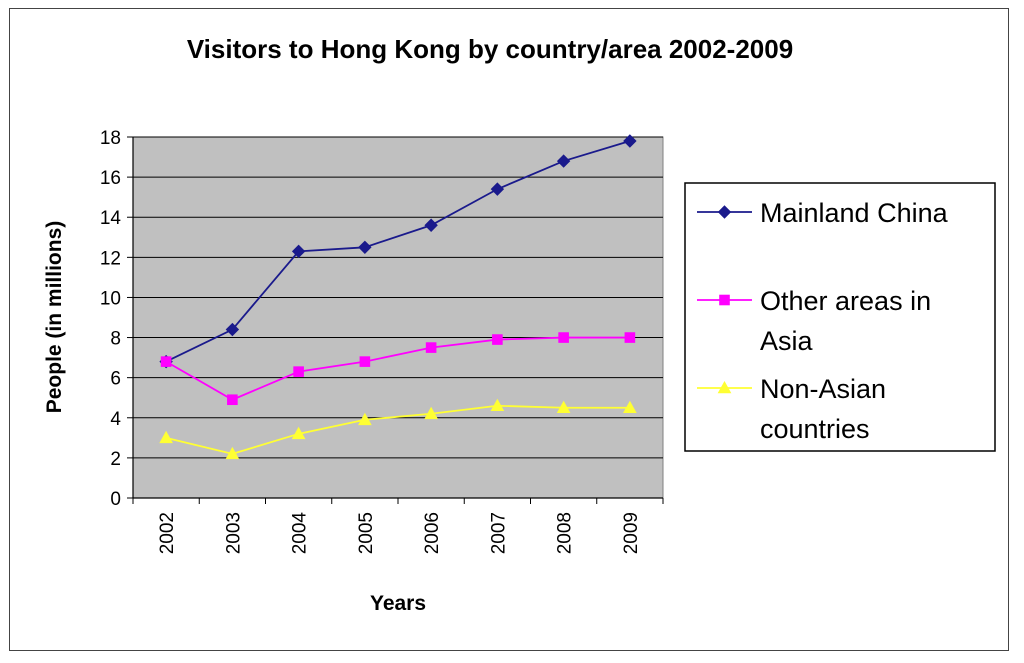  What do you see at coordinates (787, 341) in the screenshot?
I see `legend-label: Asia` at bounding box center [787, 341].